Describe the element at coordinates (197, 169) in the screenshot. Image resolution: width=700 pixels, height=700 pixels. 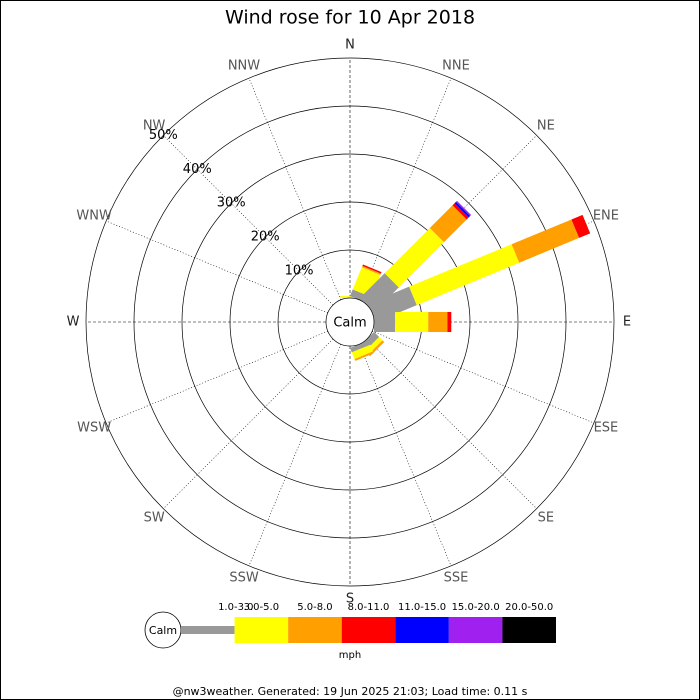
I see `r-tick-label: 40%` at that location.